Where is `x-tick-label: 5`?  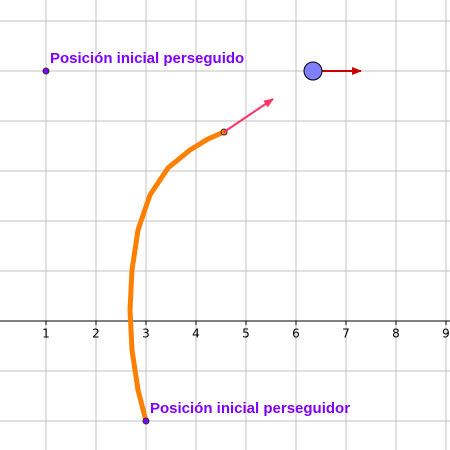
x-tick-label: 5 is located at coordinates (246, 334).